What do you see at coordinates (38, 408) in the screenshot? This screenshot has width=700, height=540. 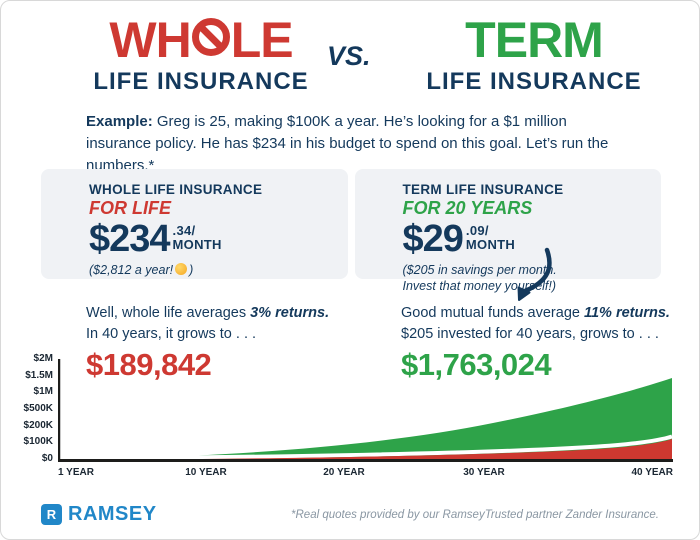 I see `y-tick: $500K` at bounding box center [38, 408].